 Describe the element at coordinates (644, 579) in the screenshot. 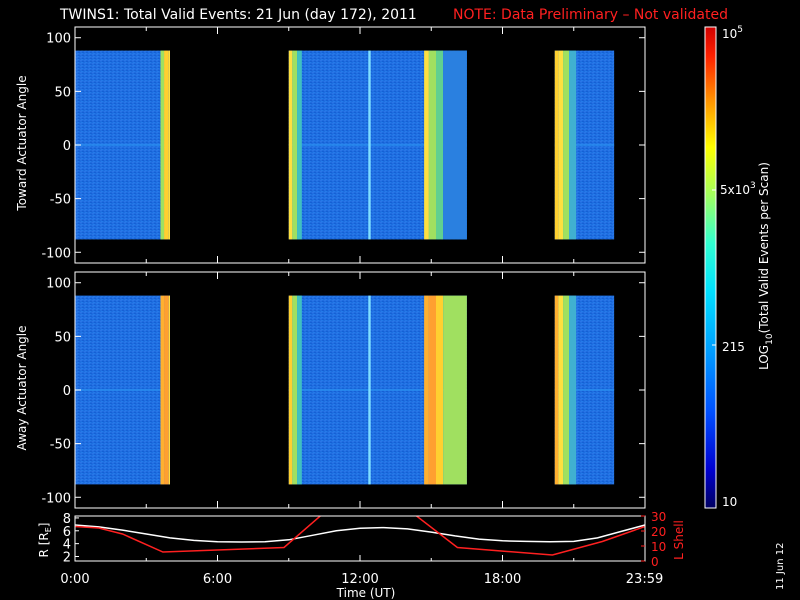

I see `time-tick-label: 23:59` at that location.